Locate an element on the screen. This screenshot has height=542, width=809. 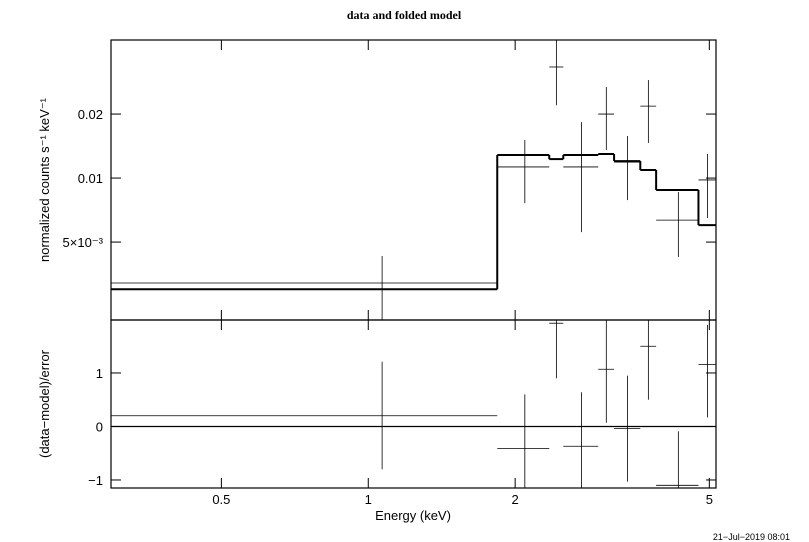
x-axis-label: Energy (keV) is located at coordinates (413, 515).